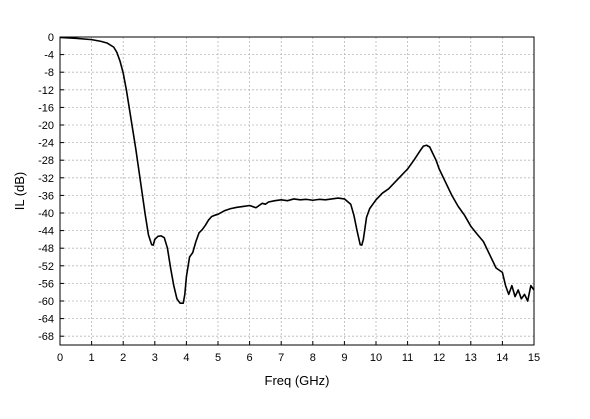 The image size is (590, 419). What do you see at coordinates (186, 358) in the screenshot?
I see `x-tick-label: 4` at bounding box center [186, 358].